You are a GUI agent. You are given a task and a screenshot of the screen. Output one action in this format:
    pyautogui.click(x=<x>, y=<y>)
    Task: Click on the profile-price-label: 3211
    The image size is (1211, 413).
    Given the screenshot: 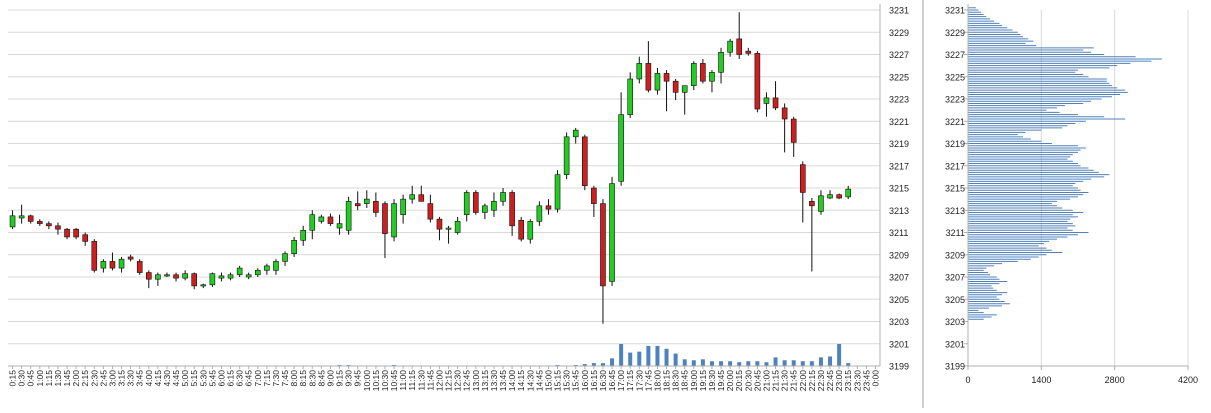 What is the action you would take?
    pyautogui.click(x=955, y=233)
    